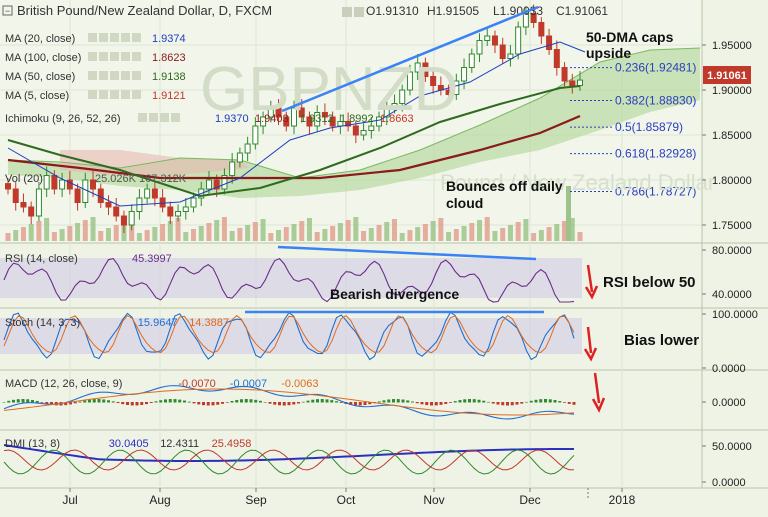  I want to click on annotation-cloud-line2: cloud, so click(464, 203).